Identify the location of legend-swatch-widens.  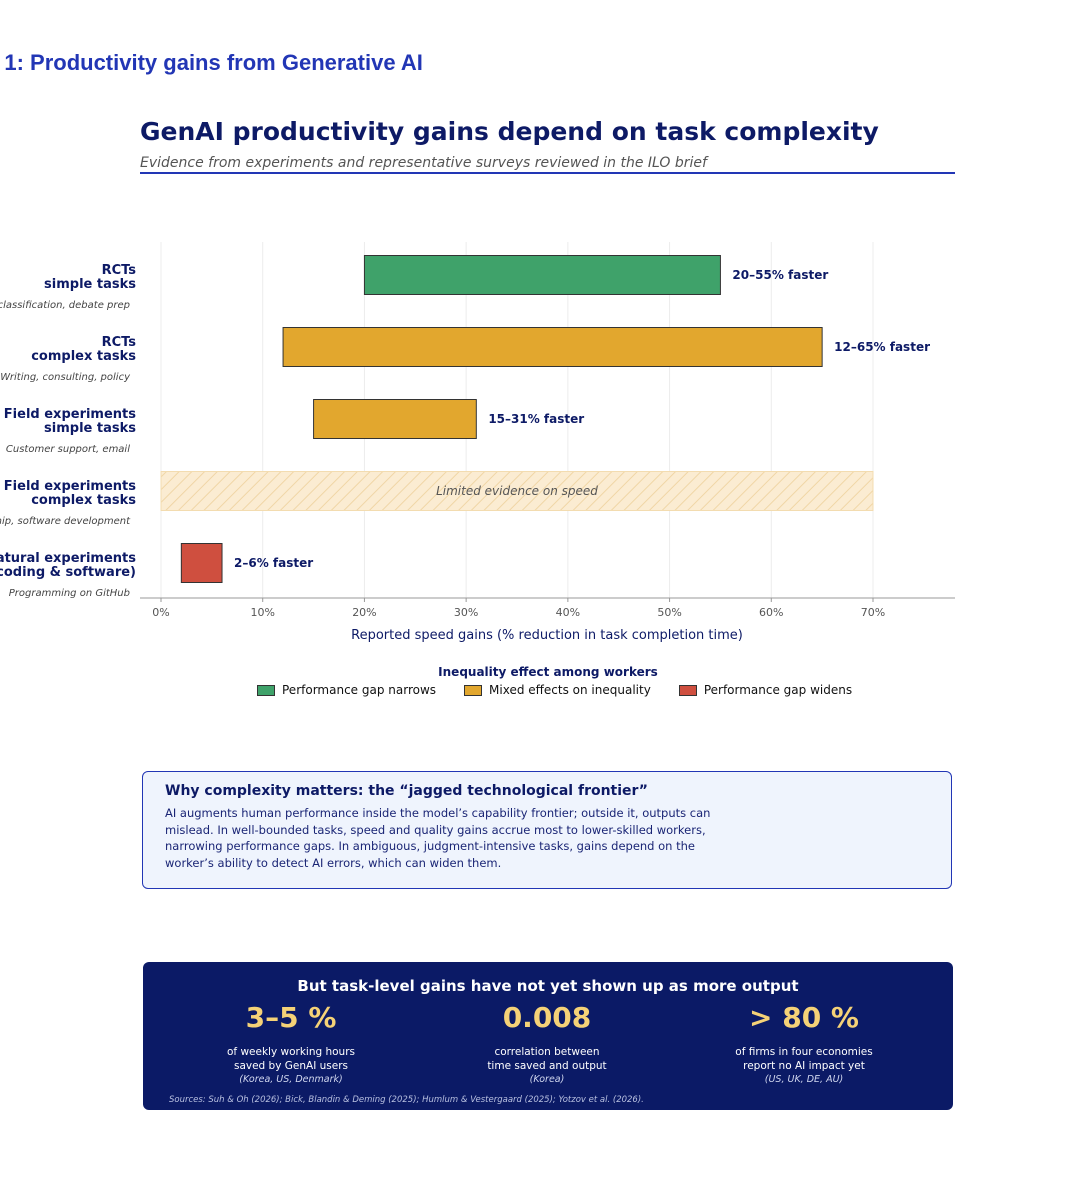
(687, 690).